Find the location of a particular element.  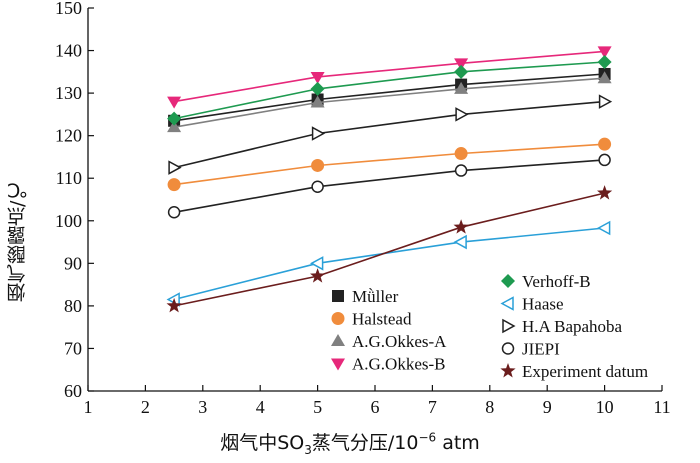

legend-entry: Halstead is located at coordinates (371, 319).